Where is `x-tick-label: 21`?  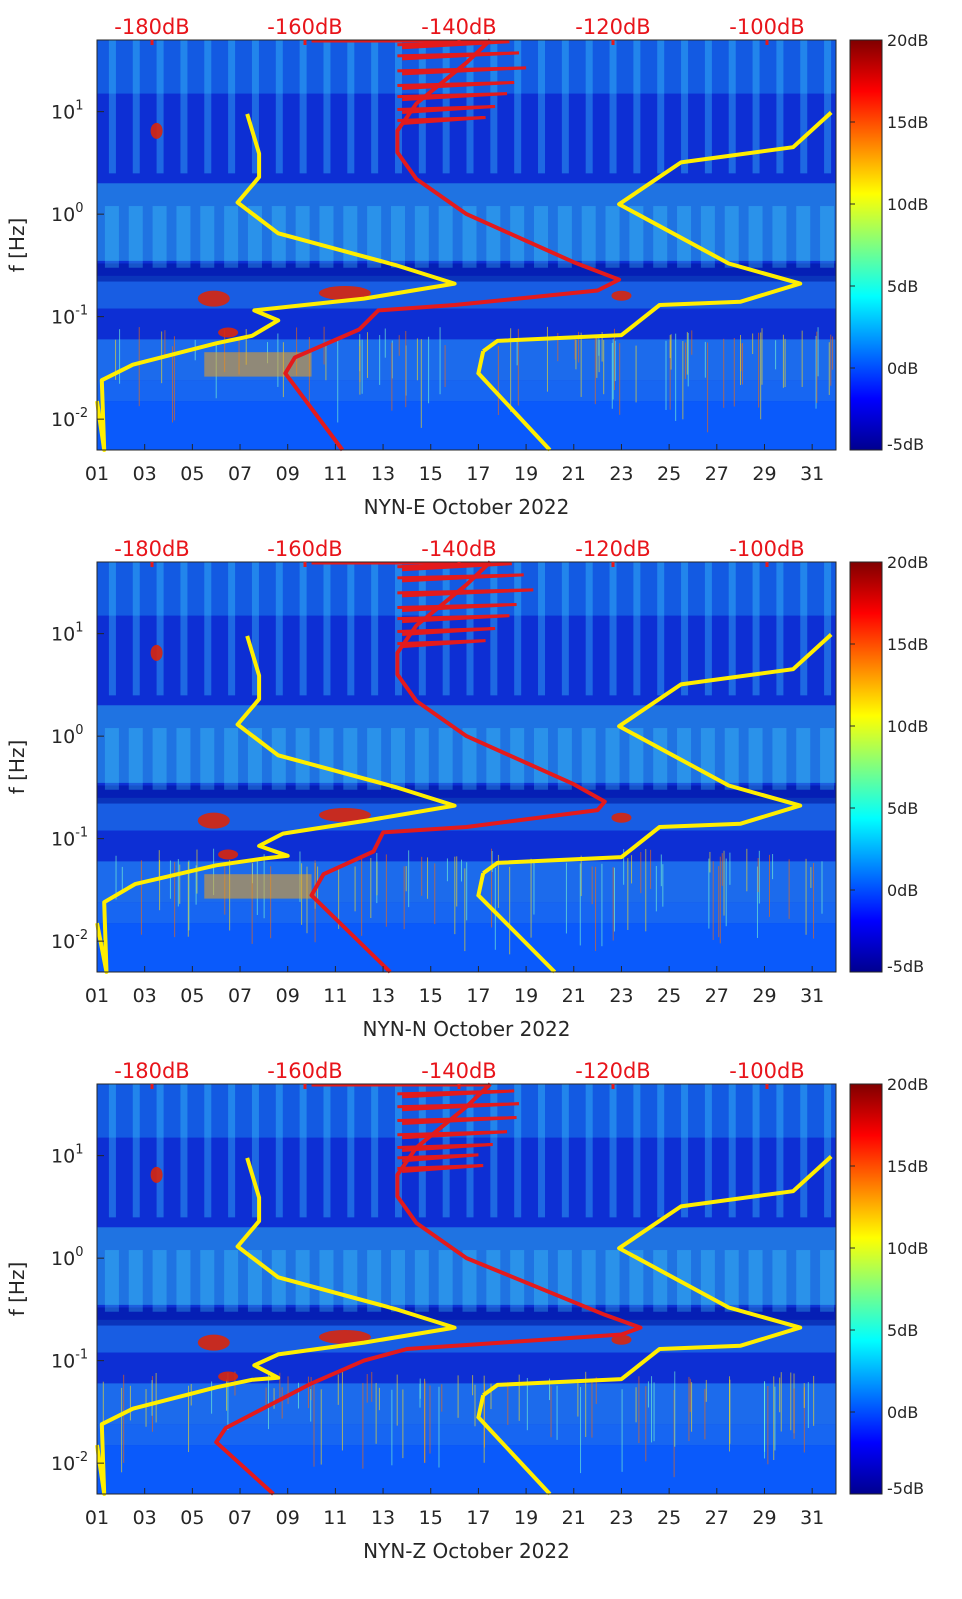
x-tick-label: 21 is located at coordinates (574, 474).